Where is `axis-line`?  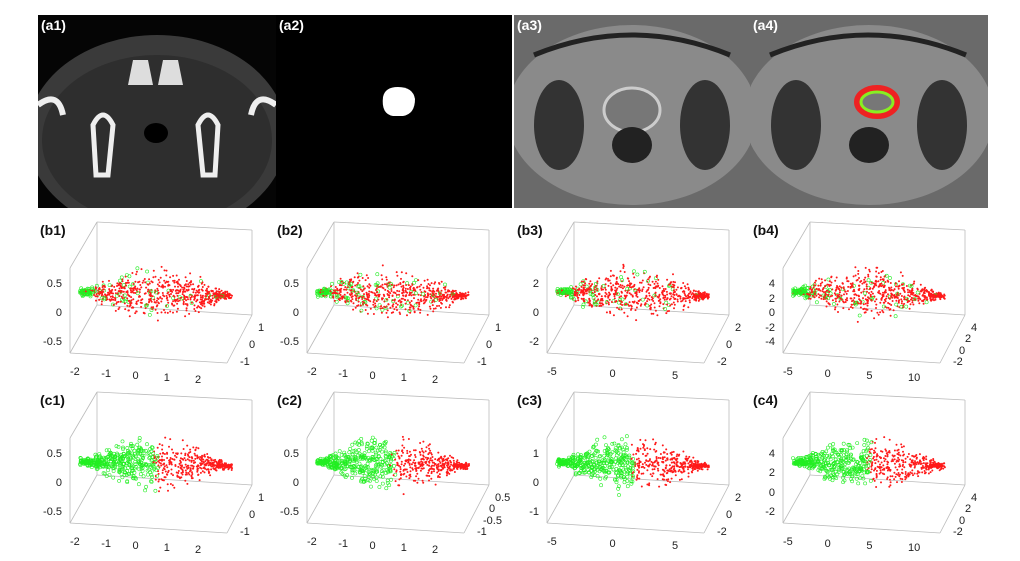
axis-line is located at coordinates (239, 339).